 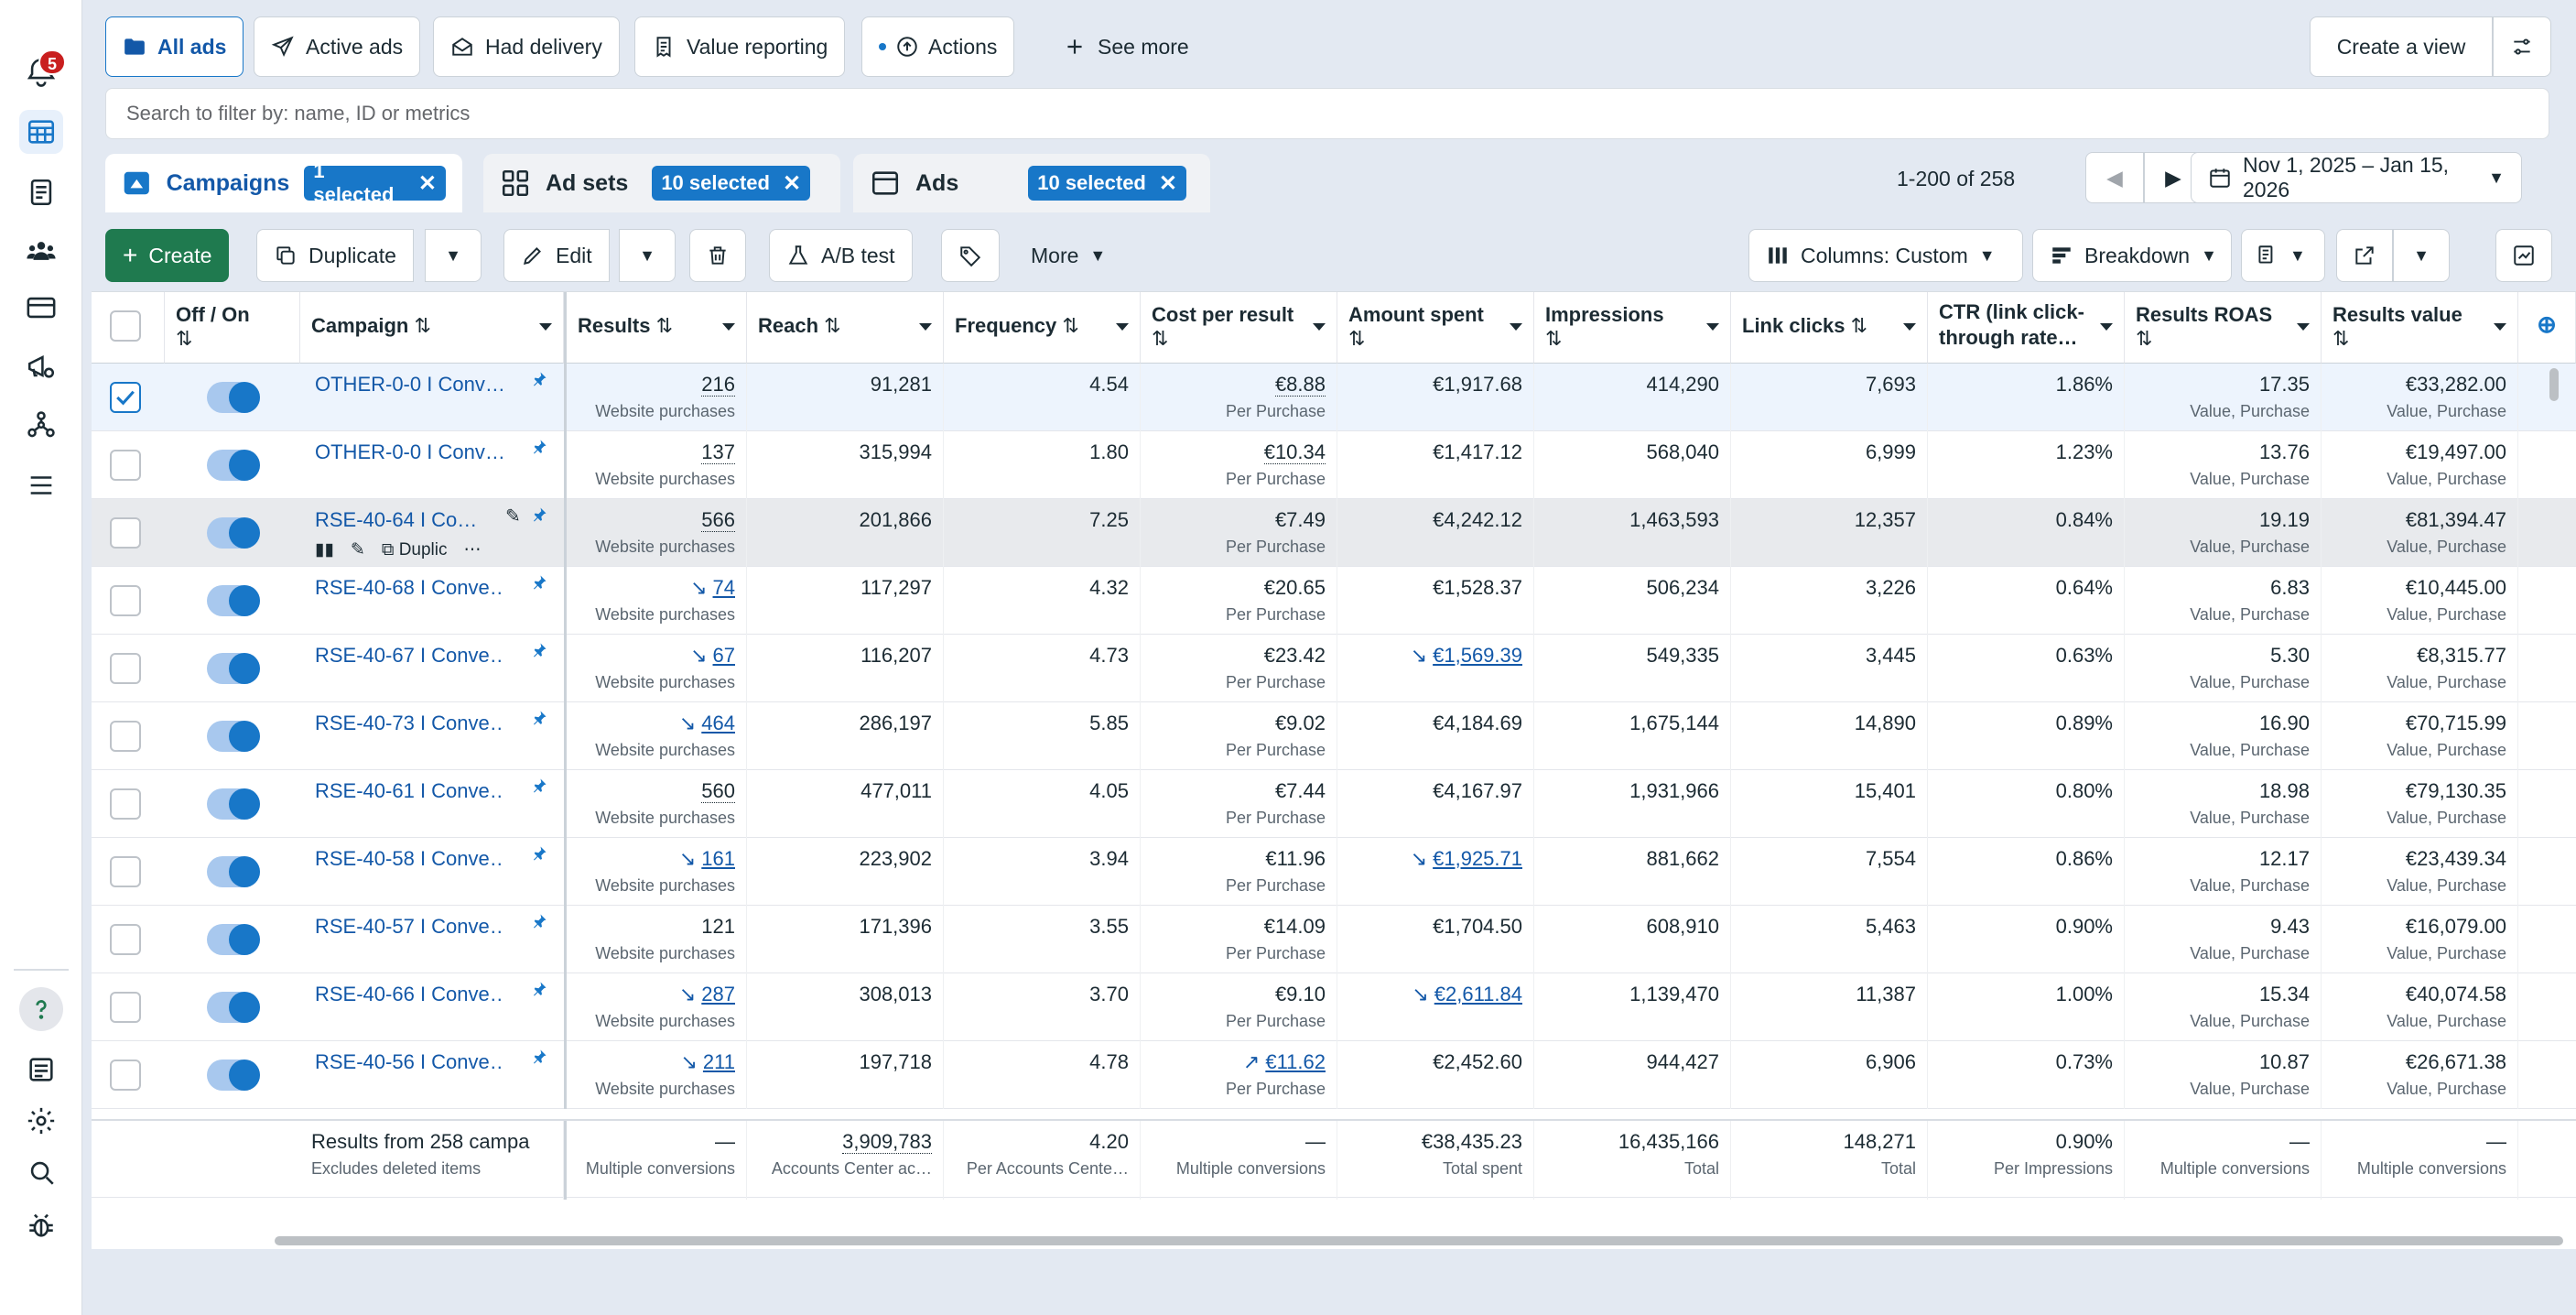 I want to click on see-more-button: See more, so click(x=1126, y=47).